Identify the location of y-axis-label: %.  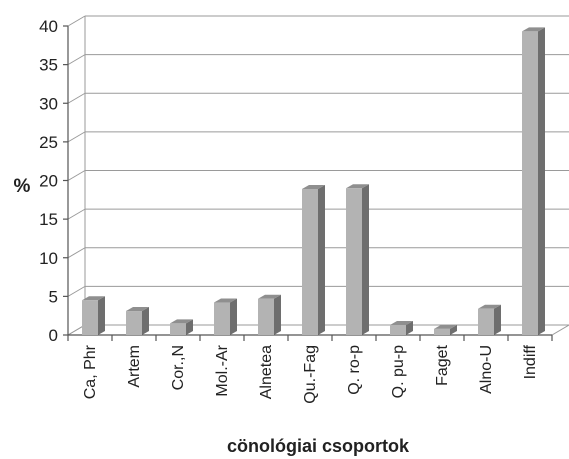
(22, 186).